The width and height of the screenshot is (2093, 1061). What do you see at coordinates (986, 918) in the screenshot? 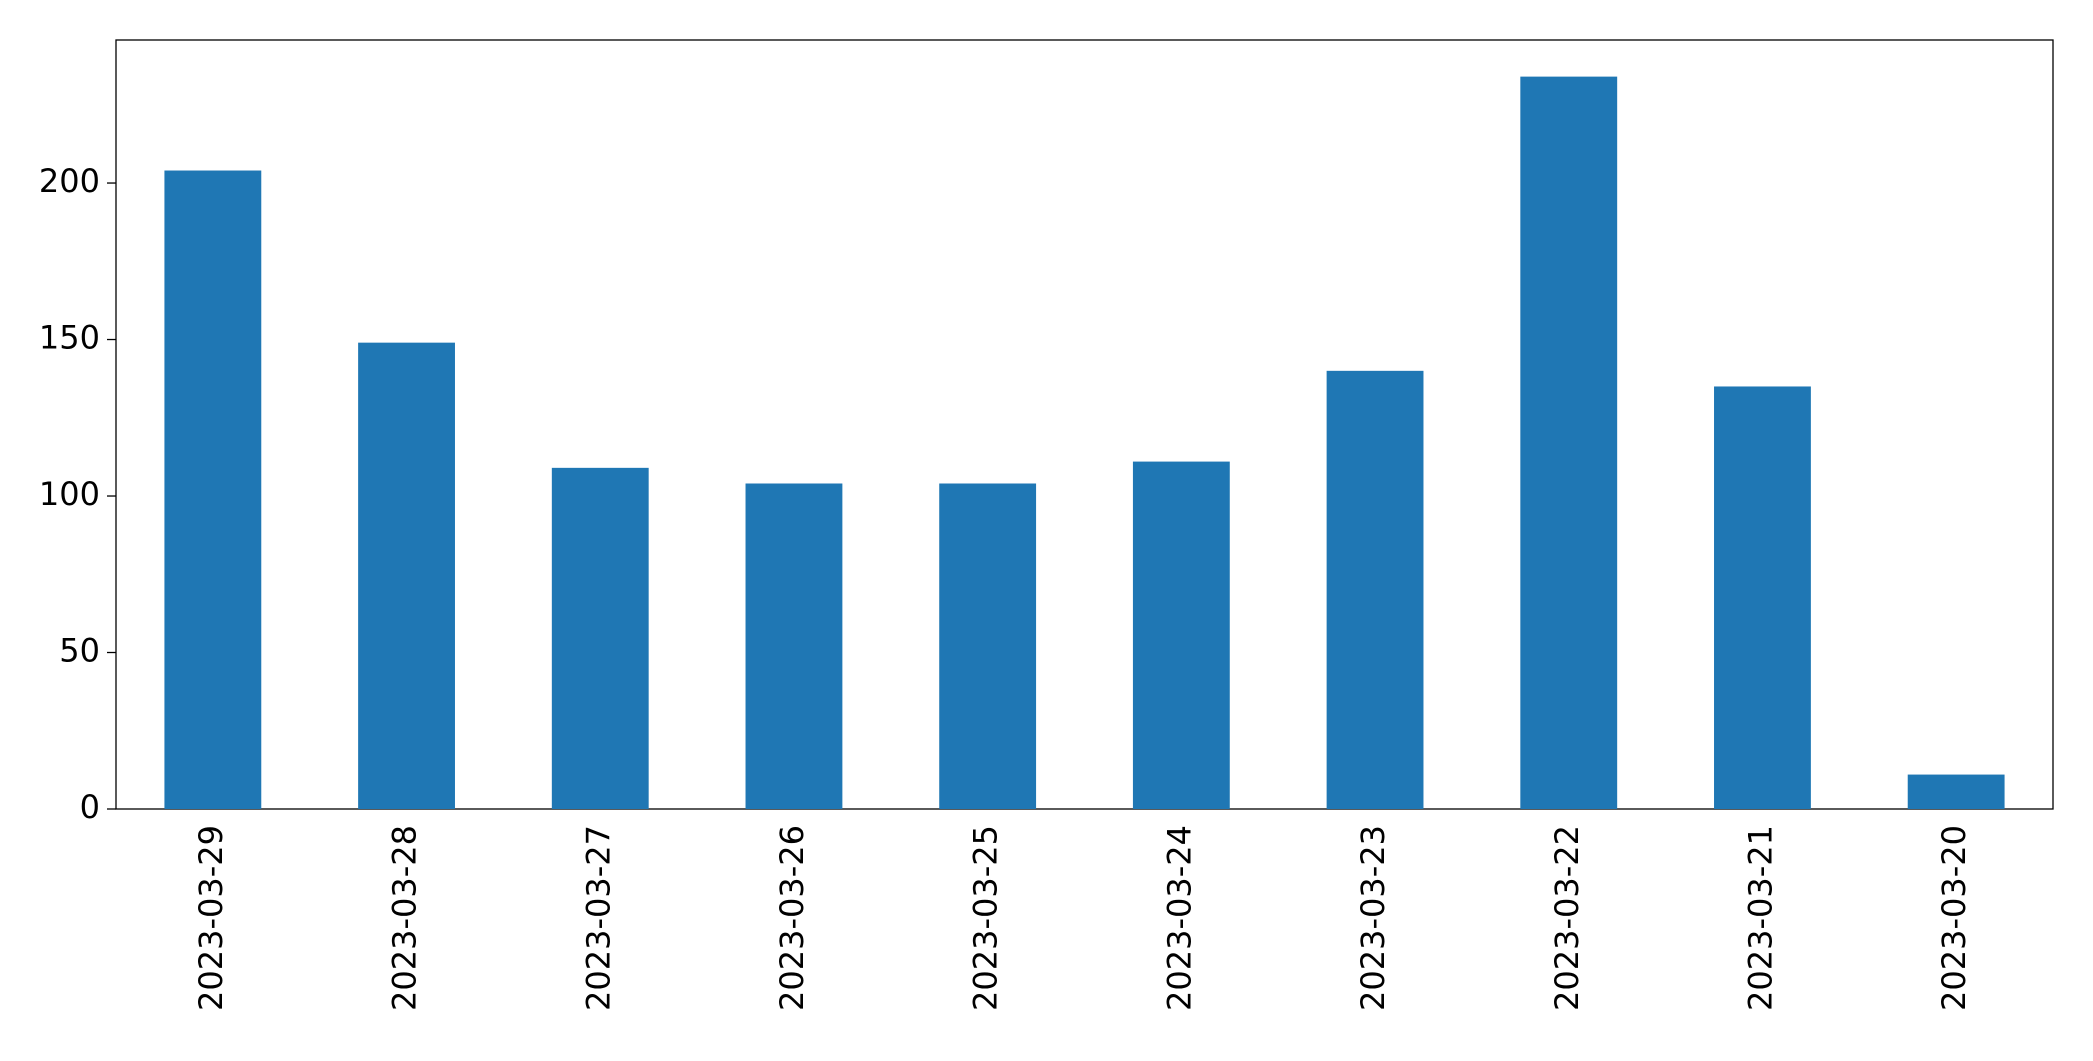
I see `x-tick-label: 2023-03-25` at bounding box center [986, 918].